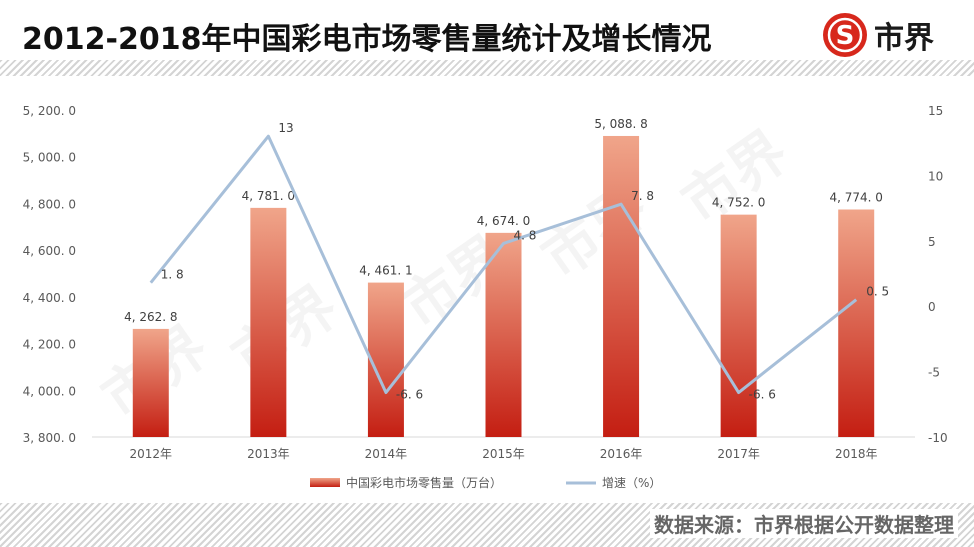  I want to click on x-tick-label: 2015年, so click(503, 454).